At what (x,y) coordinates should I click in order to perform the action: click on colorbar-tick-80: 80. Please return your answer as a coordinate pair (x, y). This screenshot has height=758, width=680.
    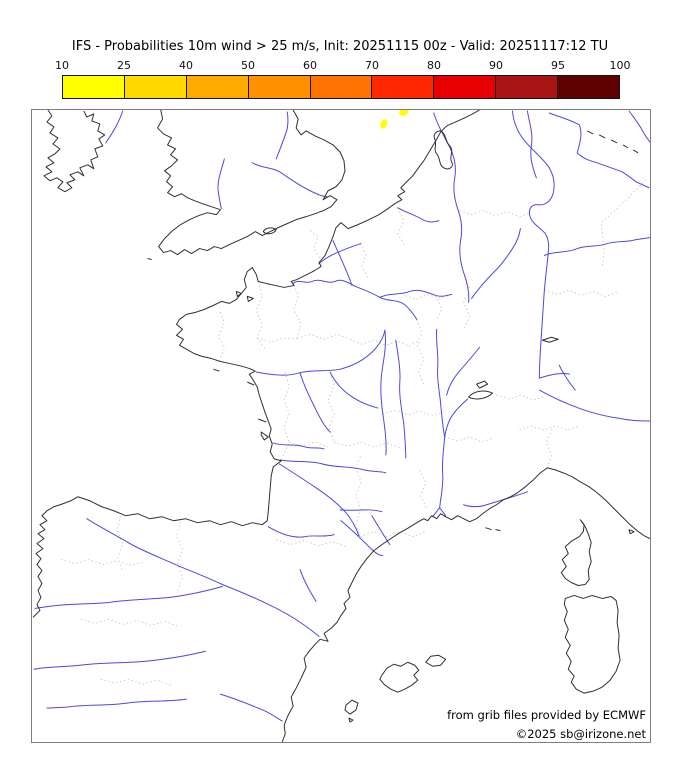
    Looking at the image, I should click on (434, 65).